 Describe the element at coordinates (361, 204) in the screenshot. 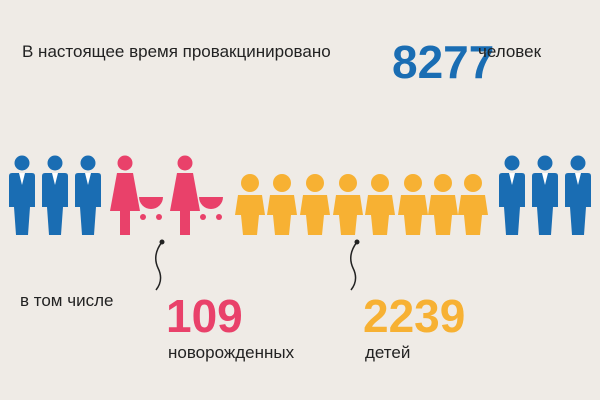

I see `icons-children` at that location.